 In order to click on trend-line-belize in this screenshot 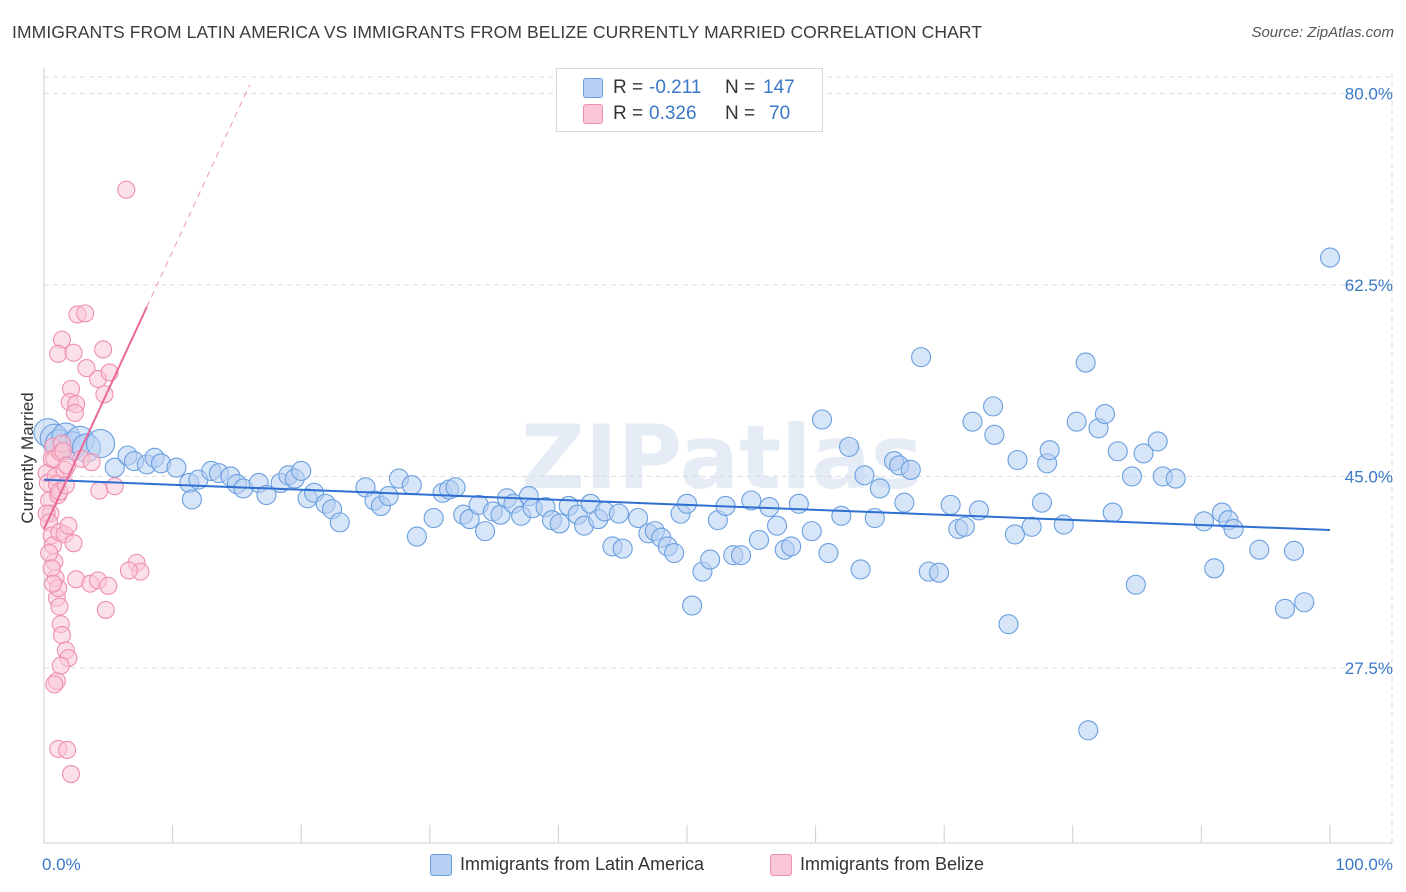, I will do `click(95, 418)`.